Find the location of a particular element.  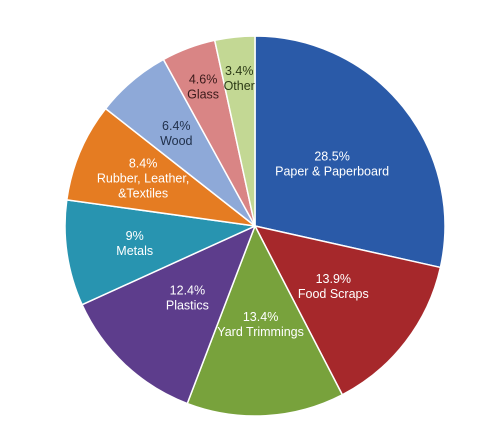

pie-value-label: 13.4% is located at coordinates (260, 317).